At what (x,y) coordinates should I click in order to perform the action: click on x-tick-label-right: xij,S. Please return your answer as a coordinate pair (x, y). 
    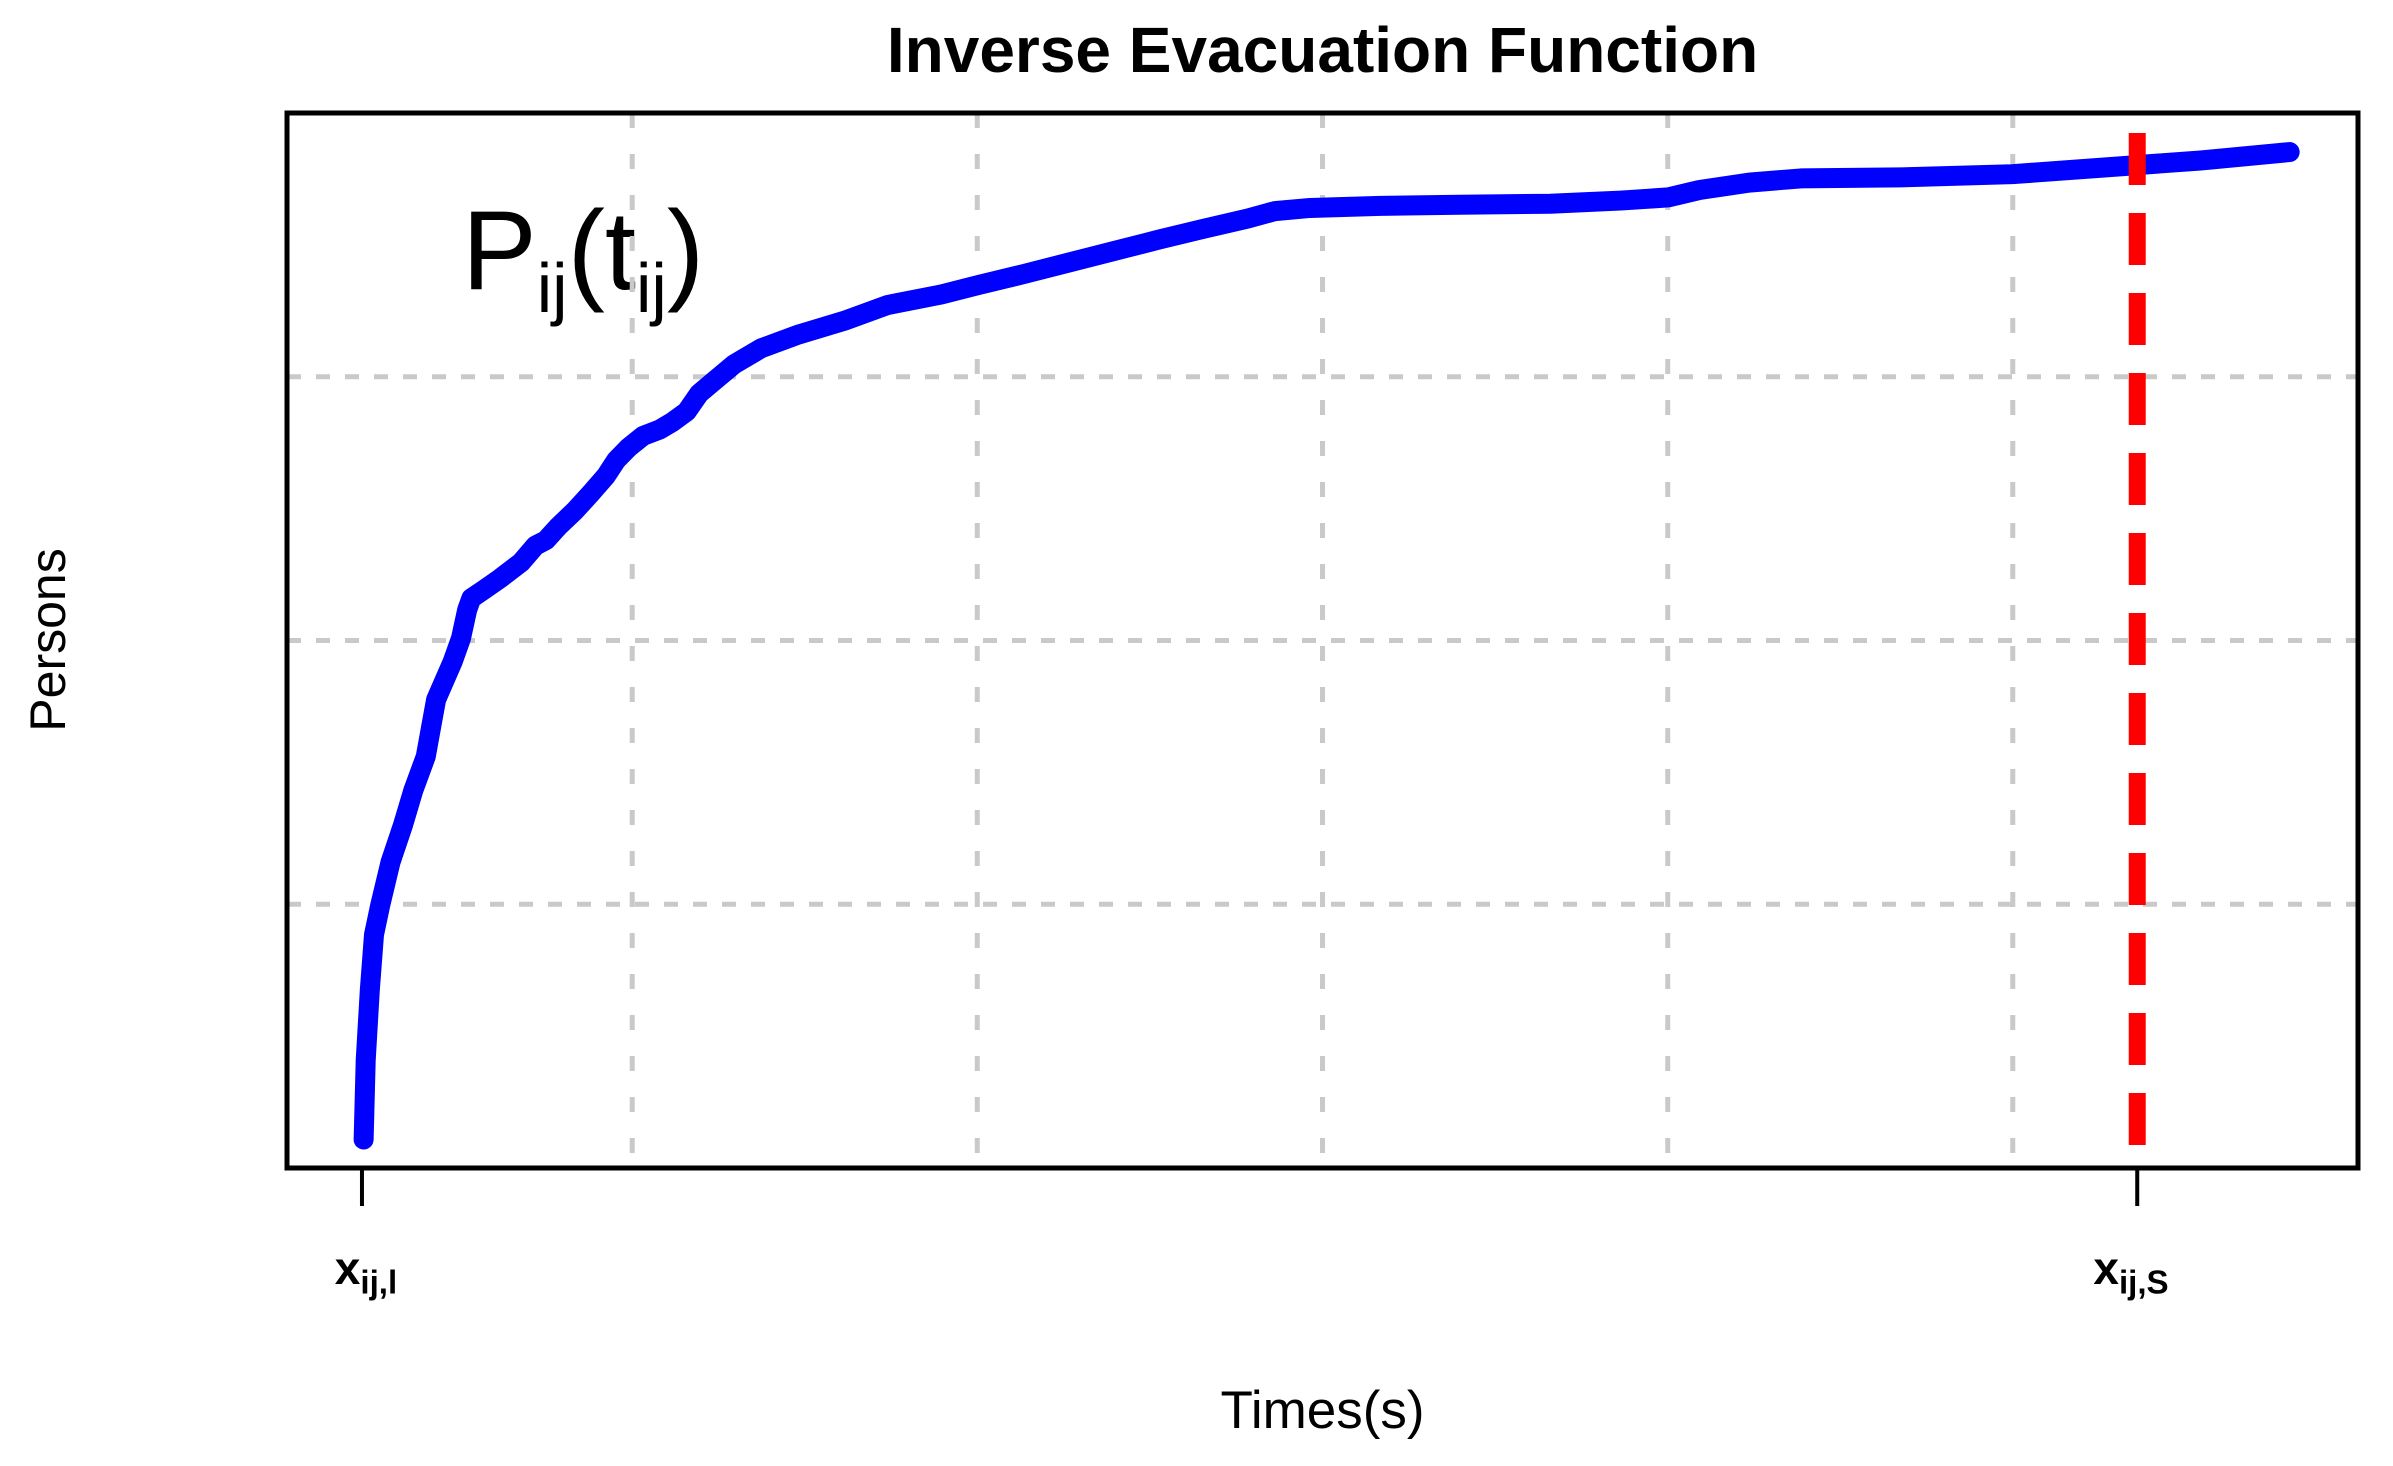
    Looking at the image, I should click on (2131, 1271).